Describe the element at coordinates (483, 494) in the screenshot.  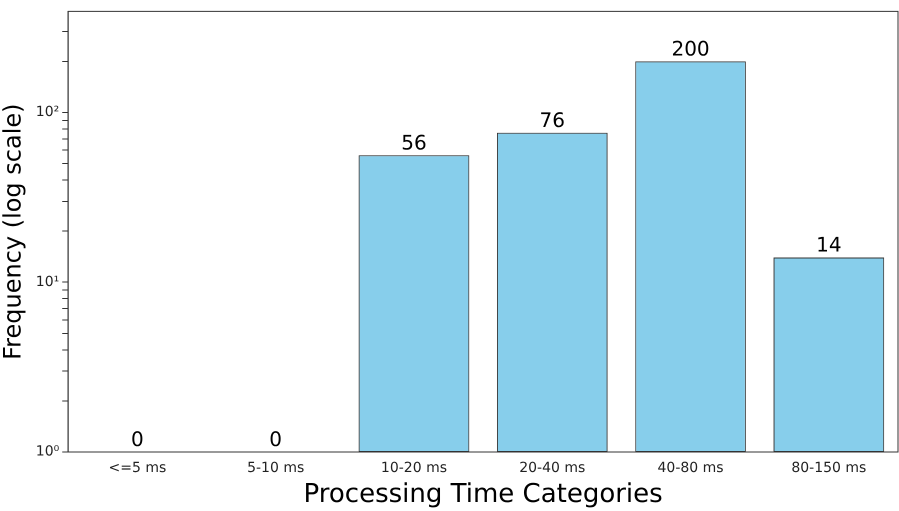
I see `x-axis-title: Processing Time Categories` at that location.